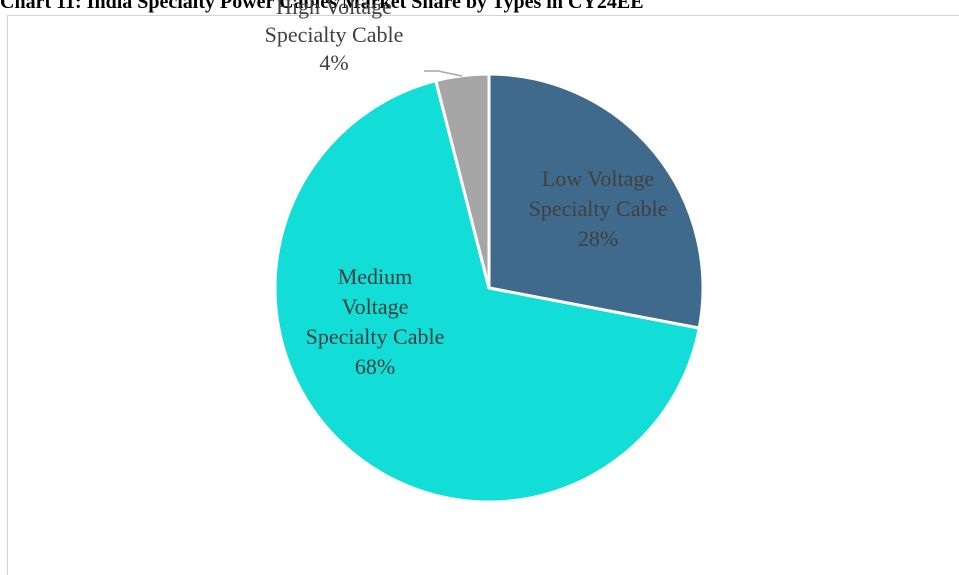 The height and width of the screenshot is (575, 959). Describe the element at coordinates (375, 366) in the screenshot. I see `pie-label-percent: 68%` at that location.